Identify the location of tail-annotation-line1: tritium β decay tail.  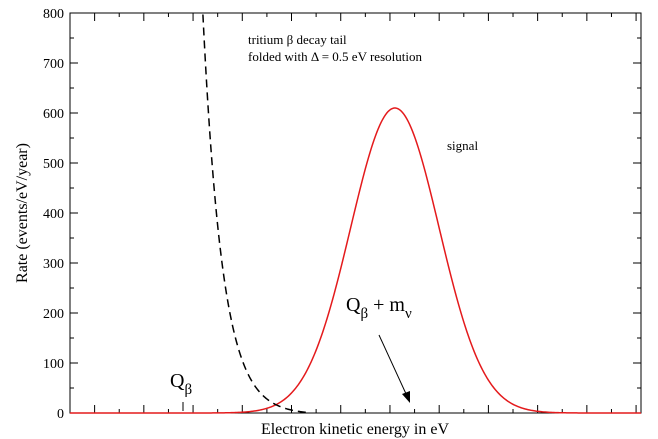
(297, 39).